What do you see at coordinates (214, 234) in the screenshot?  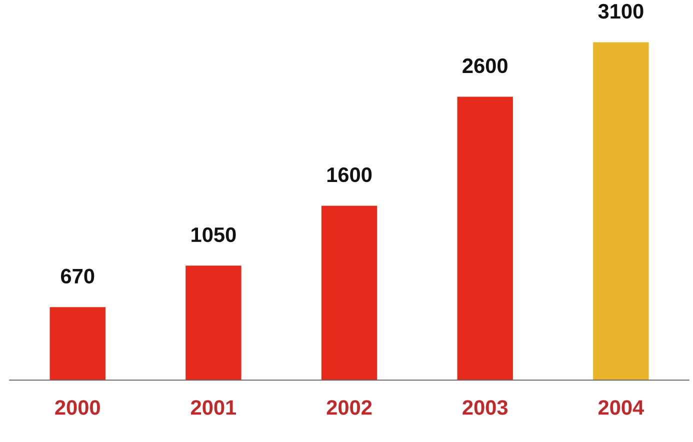 I see `data-label: 1050` at bounding box center [214, 234].